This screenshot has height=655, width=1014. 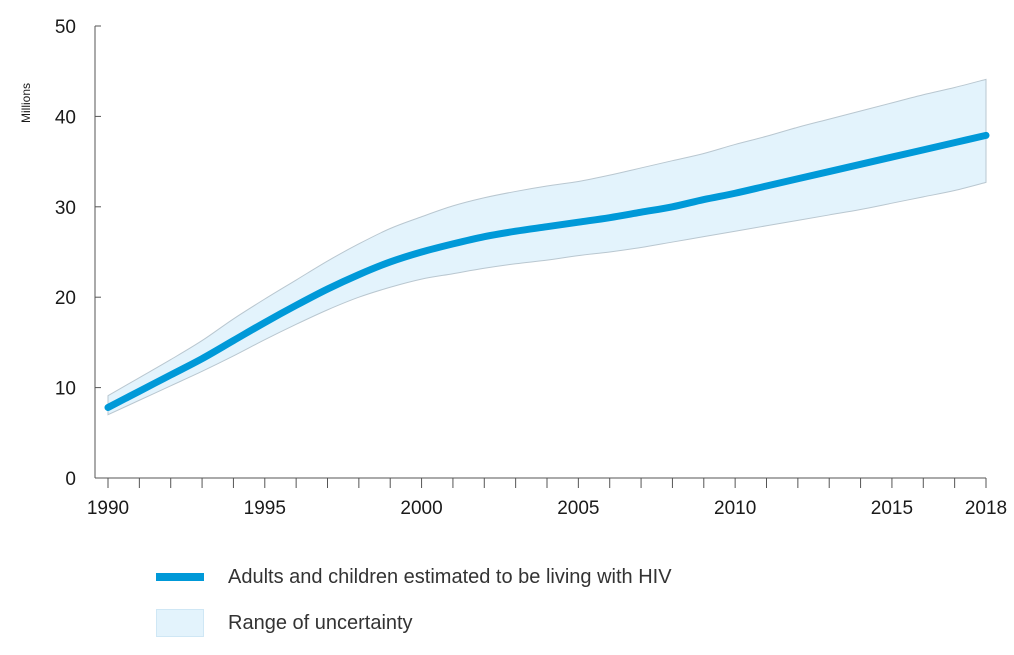 What do you see at coordinates (65, 298) in the screenshot?
I see `y-tick-label: 20` at bounding box center [65, 298].